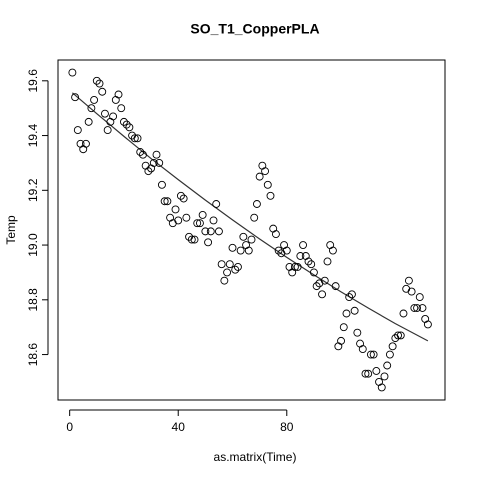  What do you see at coordinates (33, 300) in the screenshot?
I see `y-tick-label: 18.8` at bounding box center [33, 300].